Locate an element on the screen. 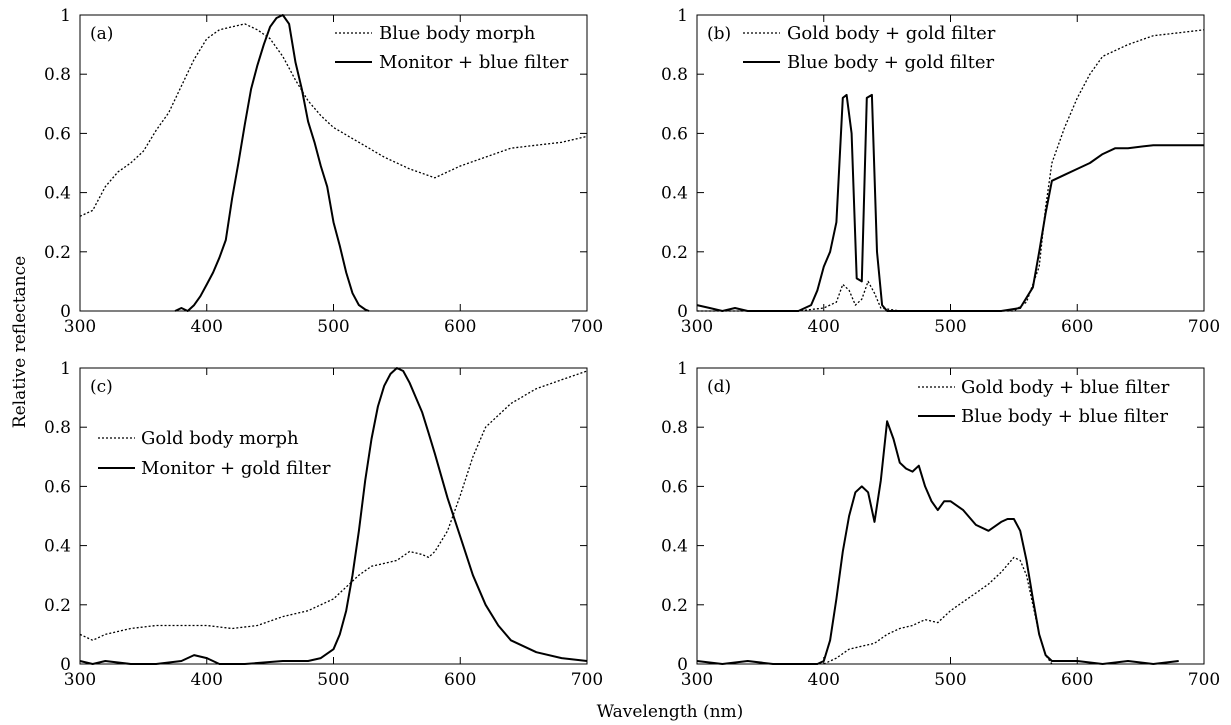 The image size is (1231, 725). legend-entry: Monitor + blue filter is located at coordinates (474, 62).